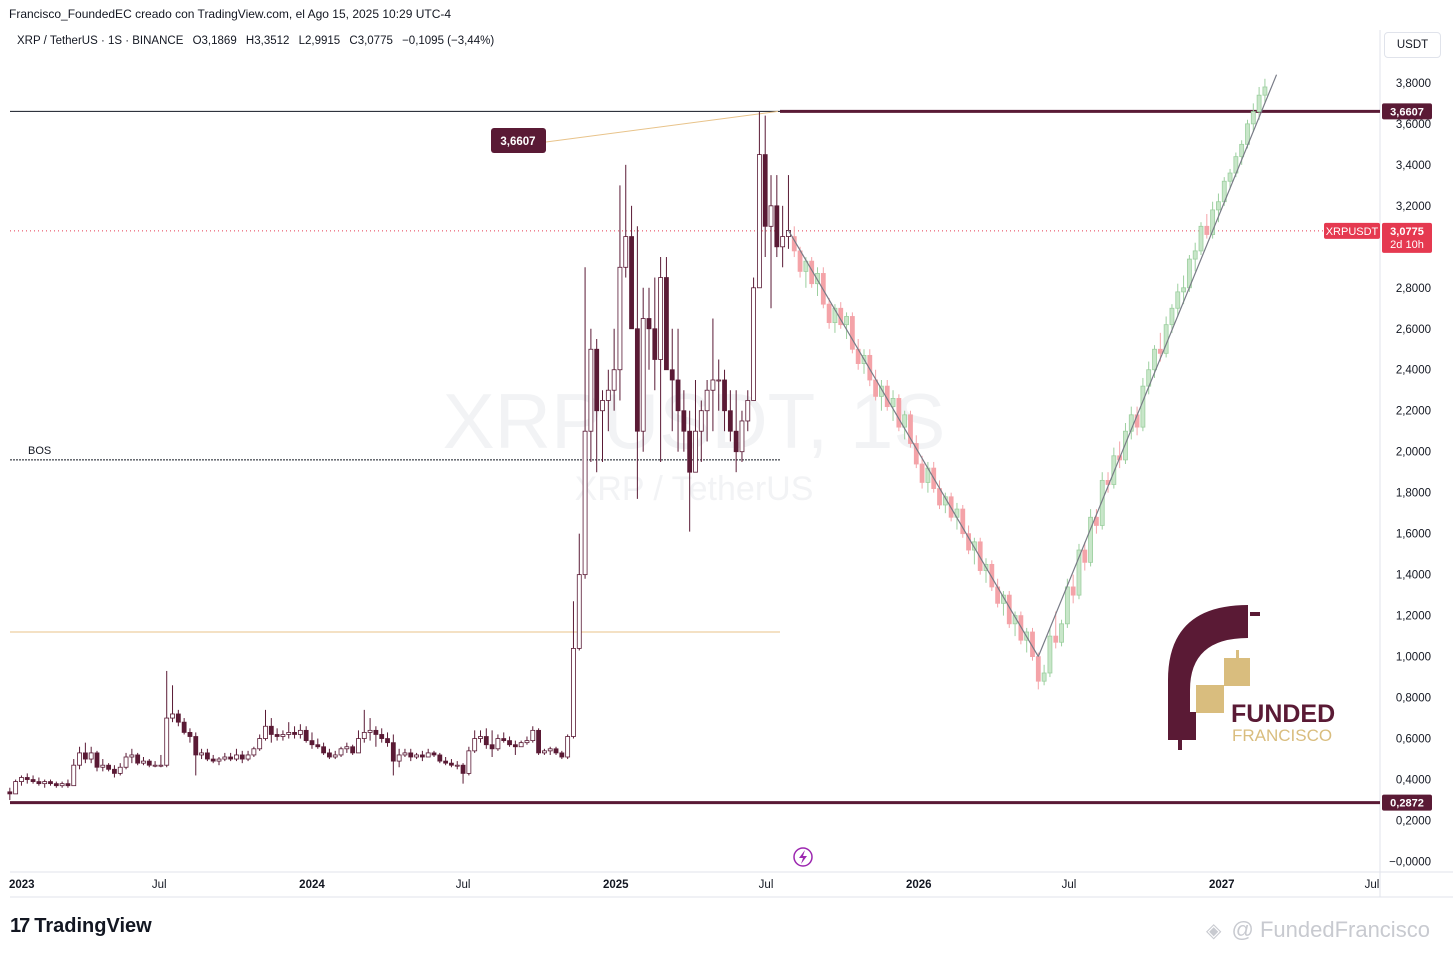 This screenshot has width=1453, height=958. I want to click on ohlc-change: −0,1095 (−3,44%), so click(448, 41).